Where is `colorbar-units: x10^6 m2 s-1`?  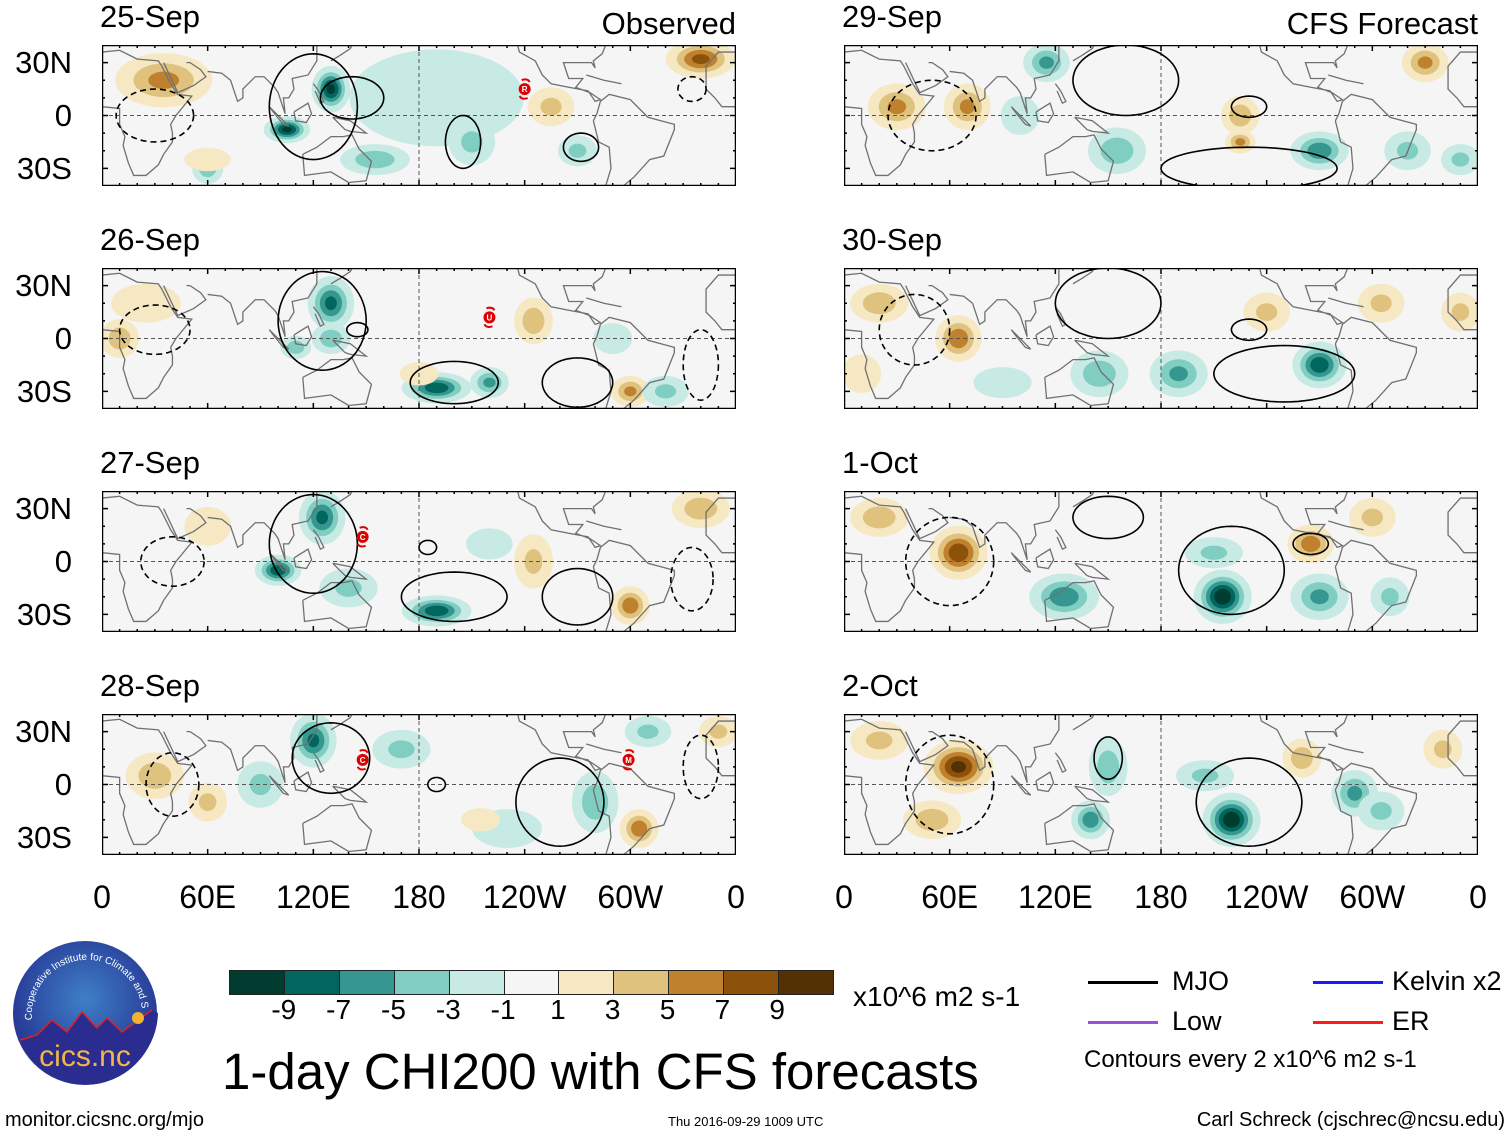 colorbar-units: x10^6 m2 s-1 is located at coordinates (937, 996).